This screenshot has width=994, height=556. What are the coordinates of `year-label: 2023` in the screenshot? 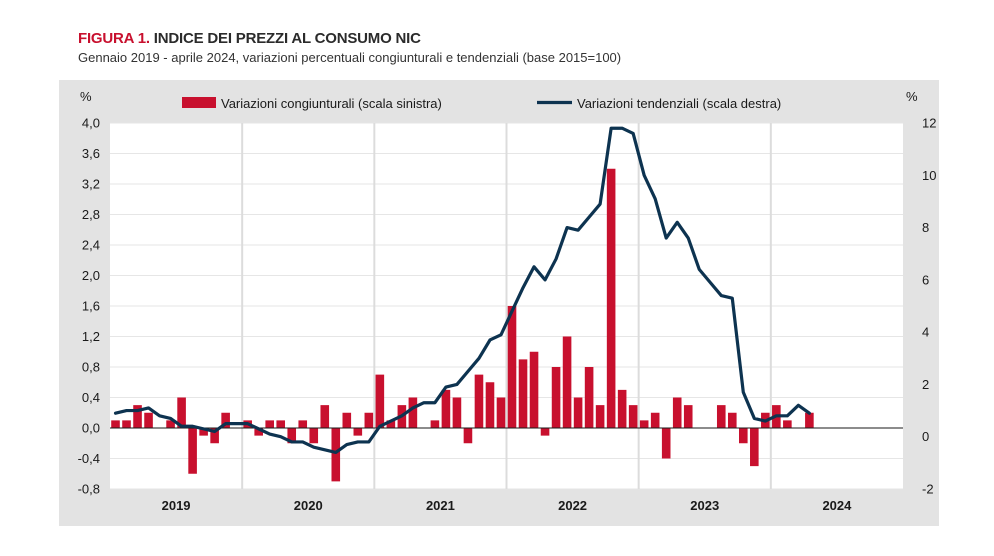 It's located at (704, 505).